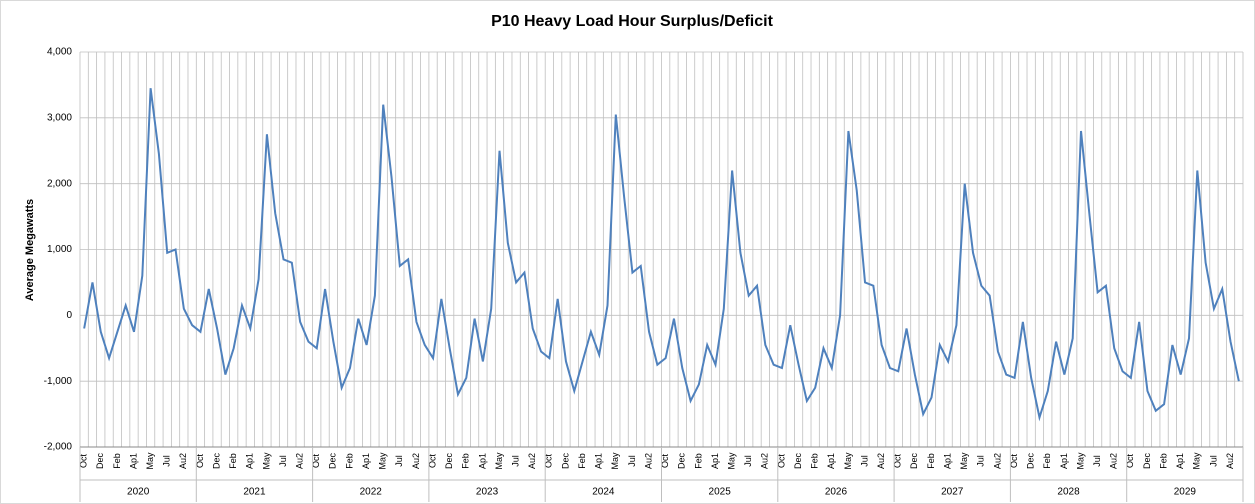 This screenshot has width=1255, height=504. What do you see at coordinates (254, 492) in the screenshot?
I see `group-label: 2021` at bounding box center [254, 492].